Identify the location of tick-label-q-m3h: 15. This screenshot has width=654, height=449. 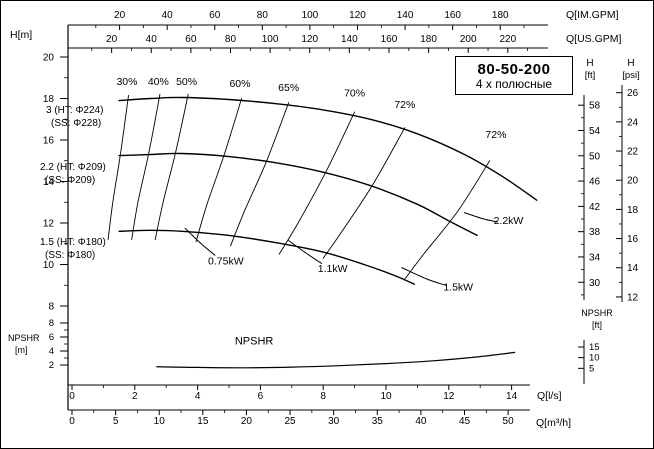
(203, 421).